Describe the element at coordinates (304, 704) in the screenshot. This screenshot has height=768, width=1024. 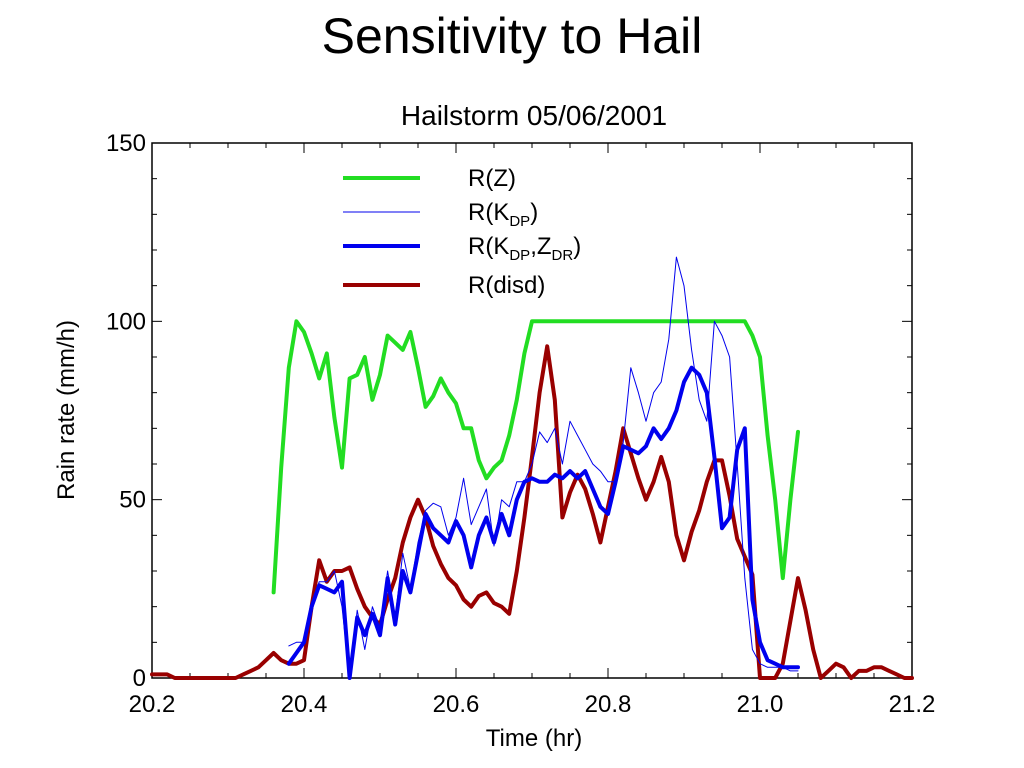
I see `x-tick-label: 20.4` at that location.